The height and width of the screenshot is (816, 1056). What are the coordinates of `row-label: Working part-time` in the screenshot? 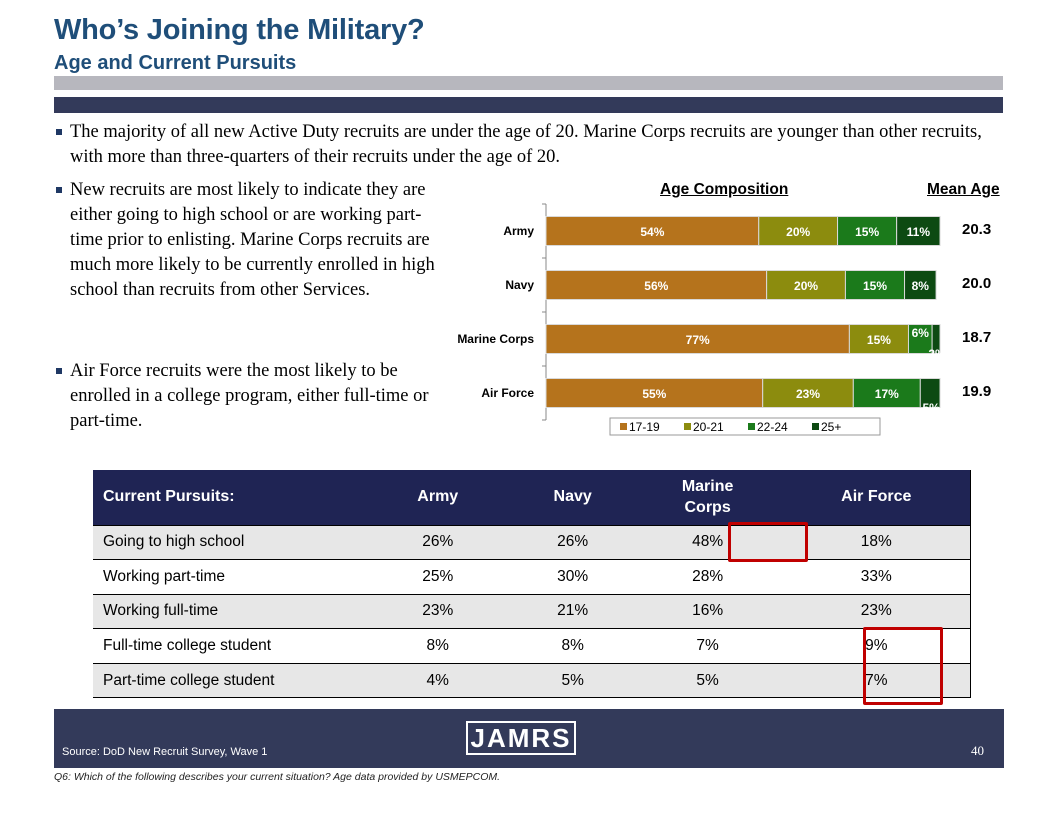 It's located at (228, 577).